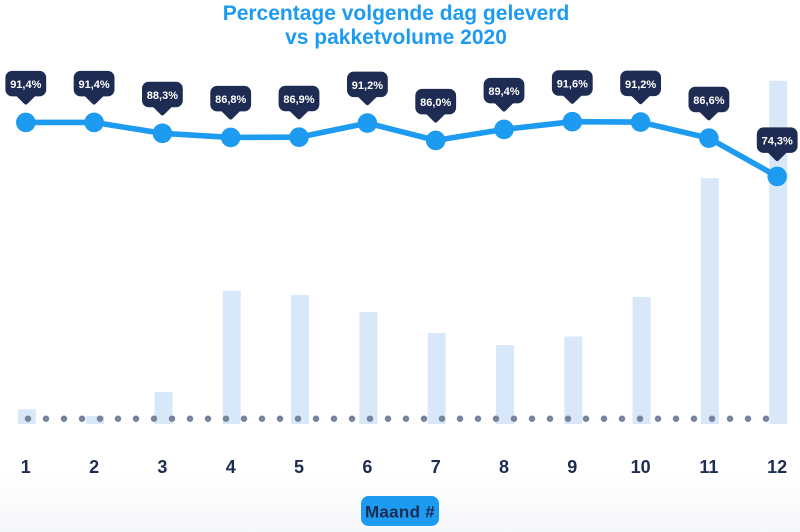  I want to click on svg-text: 89,4%, so click(503, 92).